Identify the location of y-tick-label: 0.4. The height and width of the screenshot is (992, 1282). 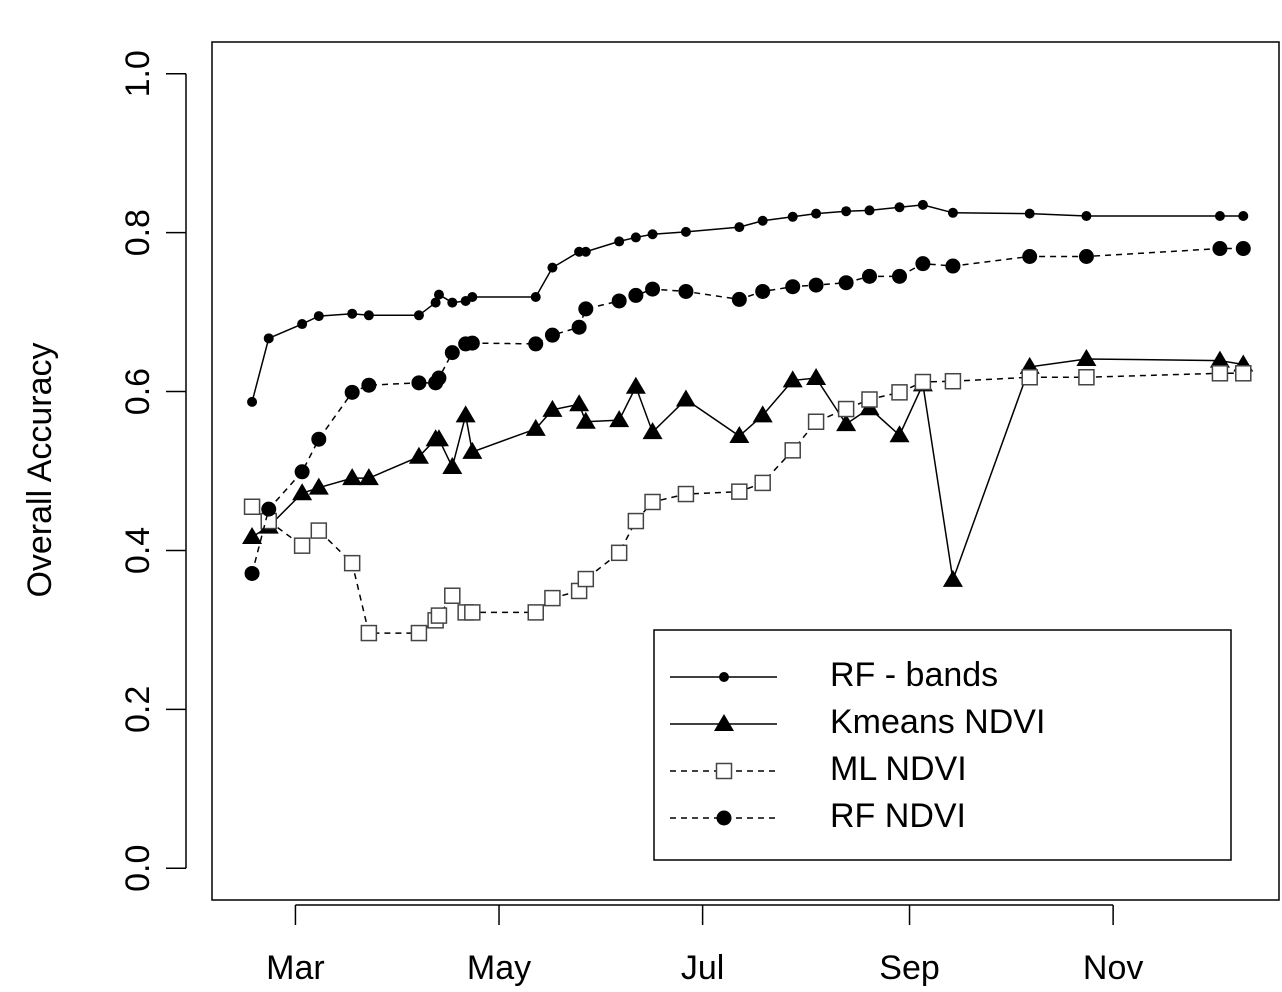
(138, 550).